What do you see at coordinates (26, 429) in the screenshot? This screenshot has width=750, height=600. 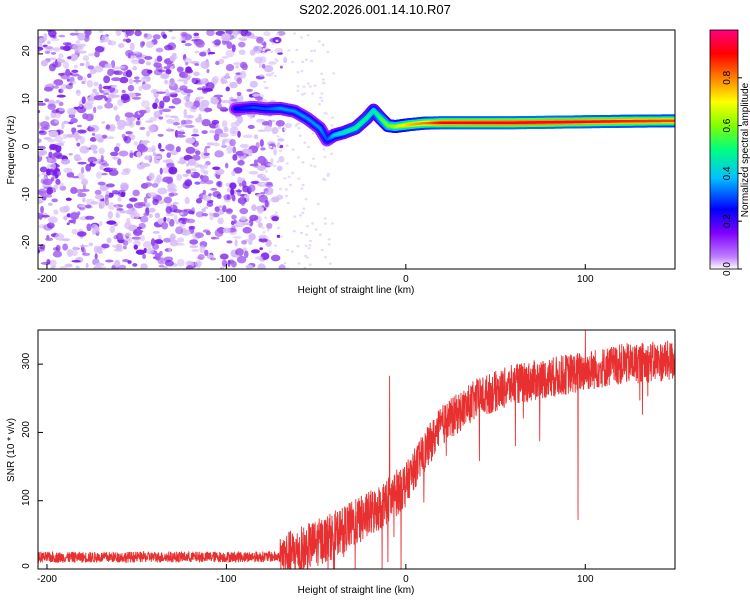 I see `snr-ytick-label: 200` at bounding box center [26, 429].